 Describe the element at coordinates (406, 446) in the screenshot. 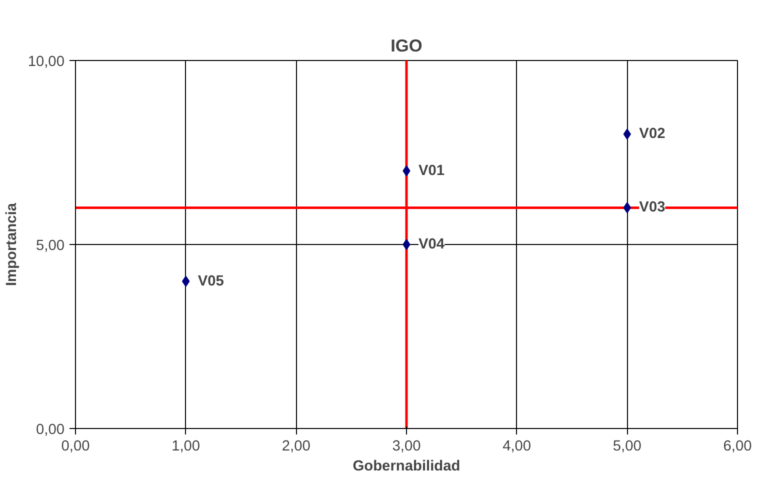

I see `x-tick-label: 3,00` at that location.